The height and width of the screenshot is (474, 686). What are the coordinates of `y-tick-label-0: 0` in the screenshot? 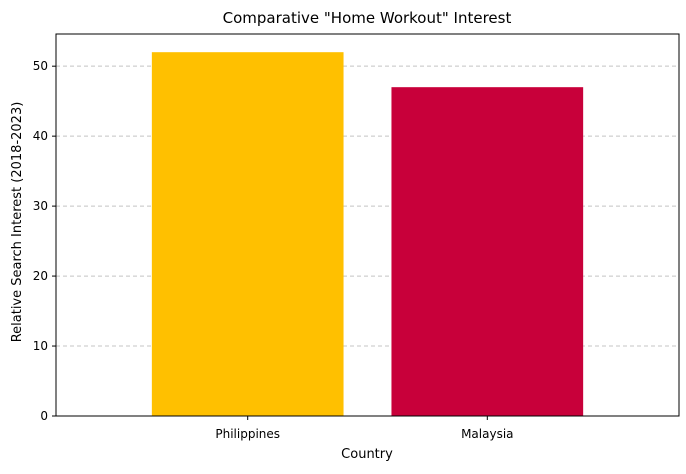 It's located at (44, 416).